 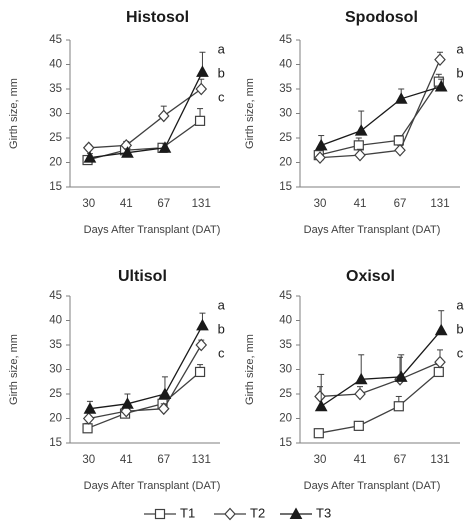 What do you see at coordinates (400, 460) in the screenshot?
I see `x-tick-label: 67` at bounding box center [400, 460].